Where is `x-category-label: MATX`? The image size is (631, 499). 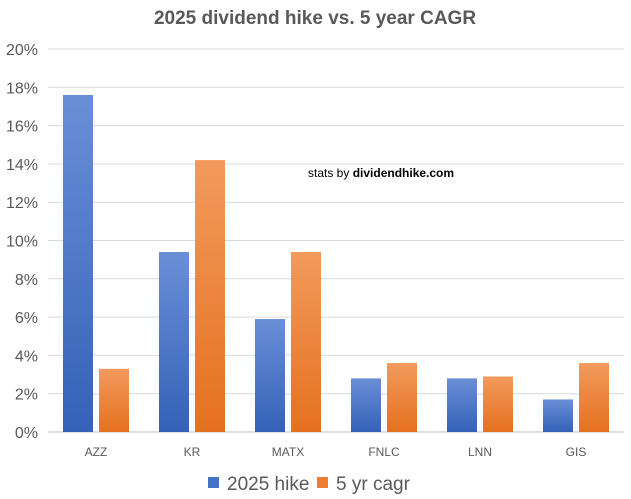
x-category-label: MATX is located at coordinates (288, 452).